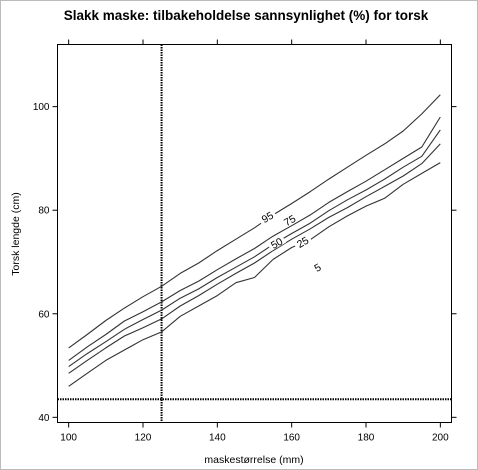  Describe the element at coordinates (68, 438) in the screenshot. I see `x-tick-label: 100` at that location.